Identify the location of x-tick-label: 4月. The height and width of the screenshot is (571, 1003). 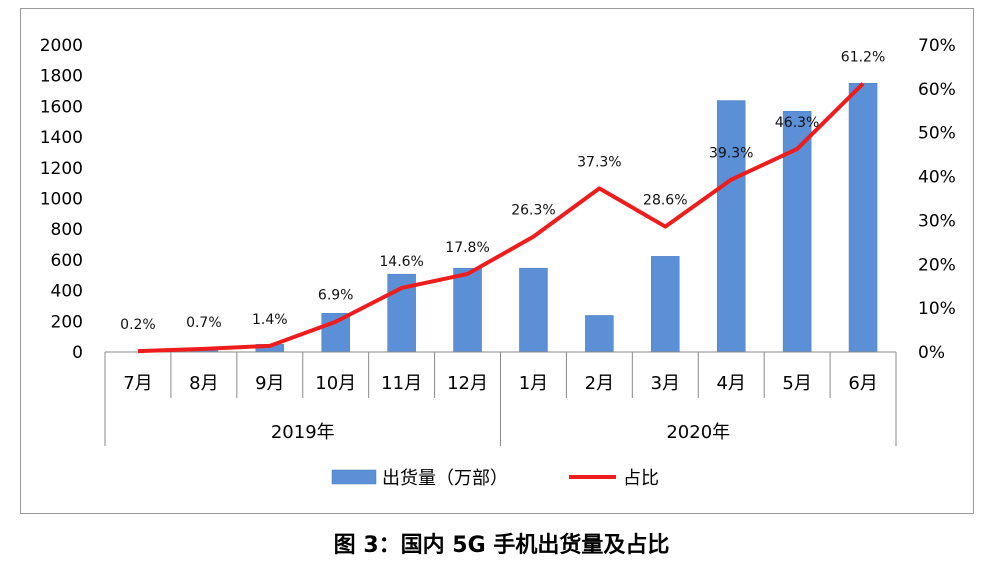
(730, 383).